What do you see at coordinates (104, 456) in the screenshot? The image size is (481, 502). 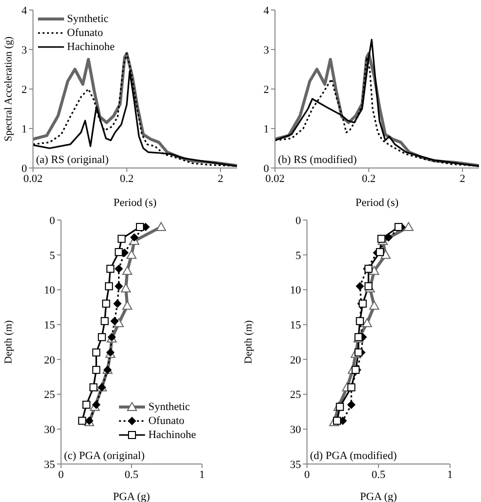 I see `annotation: (c) PGA (original)` at bounding box center [104, 456].